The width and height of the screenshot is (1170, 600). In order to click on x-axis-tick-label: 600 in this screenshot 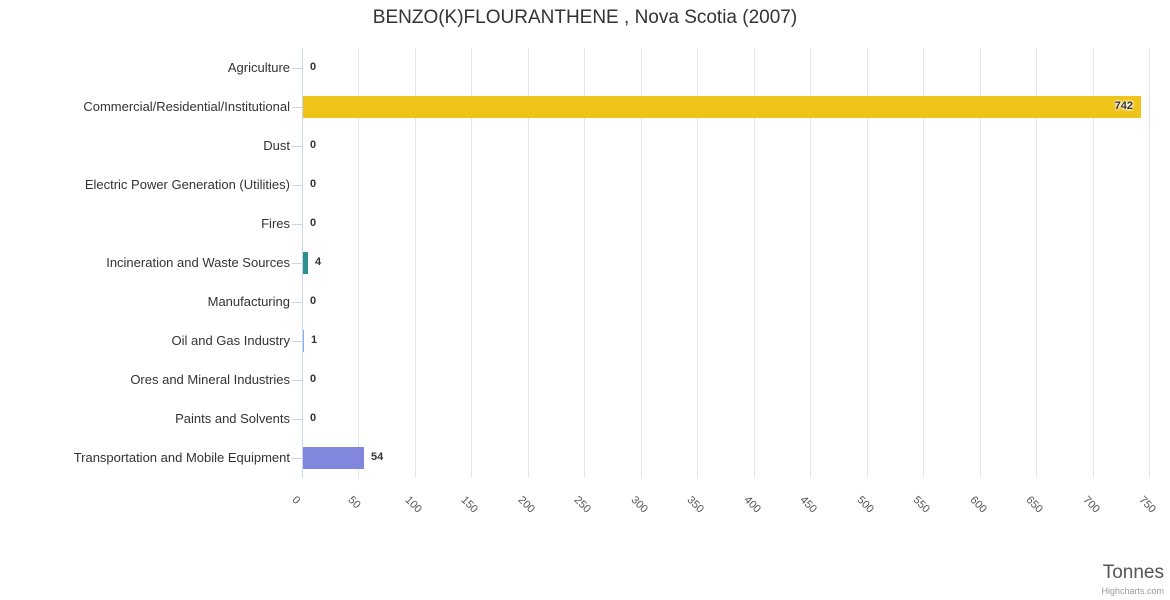, I will do `click(978, 505)`.